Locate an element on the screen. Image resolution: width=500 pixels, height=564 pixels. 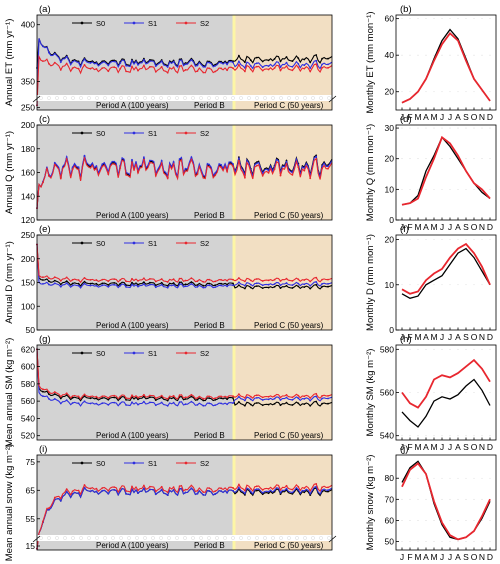
legend-label-S0: S0 is located at coordinates (100, 133).